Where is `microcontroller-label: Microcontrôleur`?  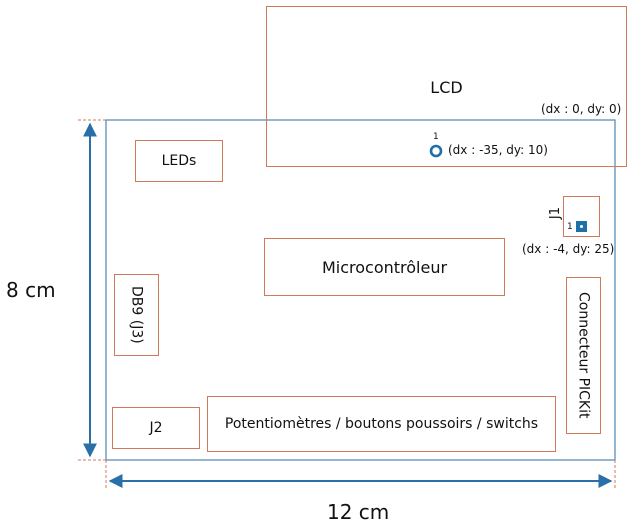 microcontroller-label: Microcontrôleur is located at coordinates (384, 267).